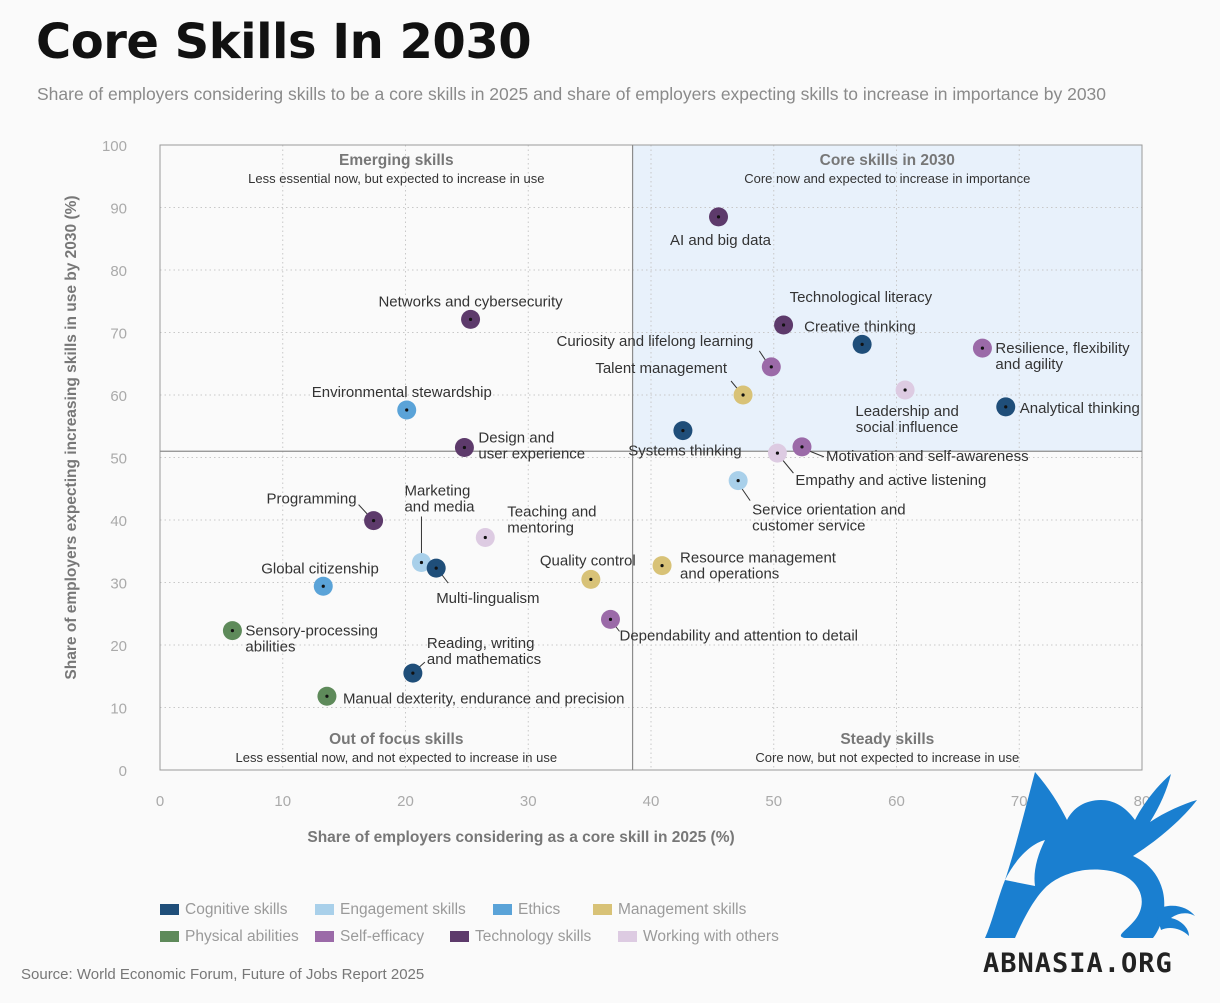  I want to click on x-tick-label: 70, so click(1019, 801).